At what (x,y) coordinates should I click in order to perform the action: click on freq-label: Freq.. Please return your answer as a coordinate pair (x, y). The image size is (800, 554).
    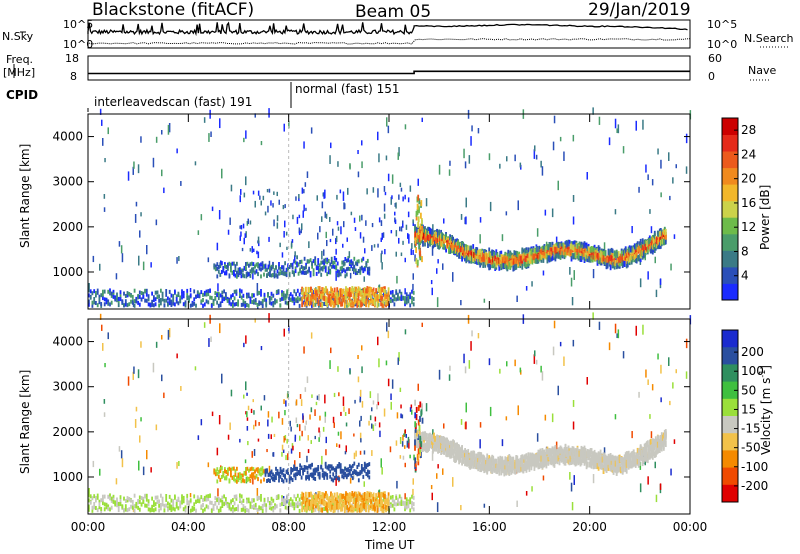
    Looking at the image, I should click on (20, 59).